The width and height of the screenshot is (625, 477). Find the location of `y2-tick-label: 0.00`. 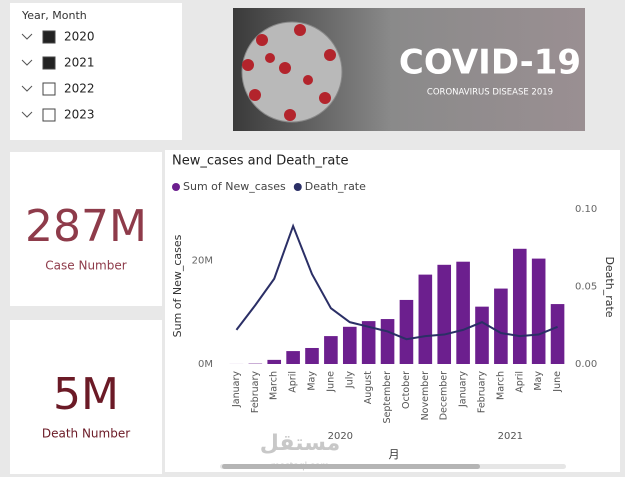

y2-tick-label: 0.00 is located at coordinates (586, 364).